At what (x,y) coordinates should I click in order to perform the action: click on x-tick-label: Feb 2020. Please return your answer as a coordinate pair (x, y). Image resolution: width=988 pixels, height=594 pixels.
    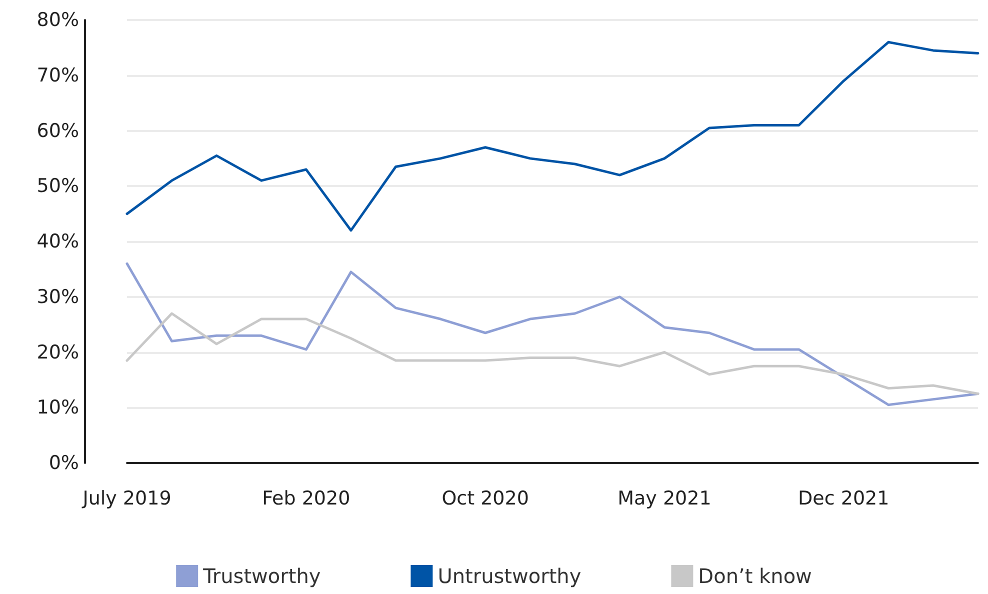
    Looking at the image, I should click on (306, 499).